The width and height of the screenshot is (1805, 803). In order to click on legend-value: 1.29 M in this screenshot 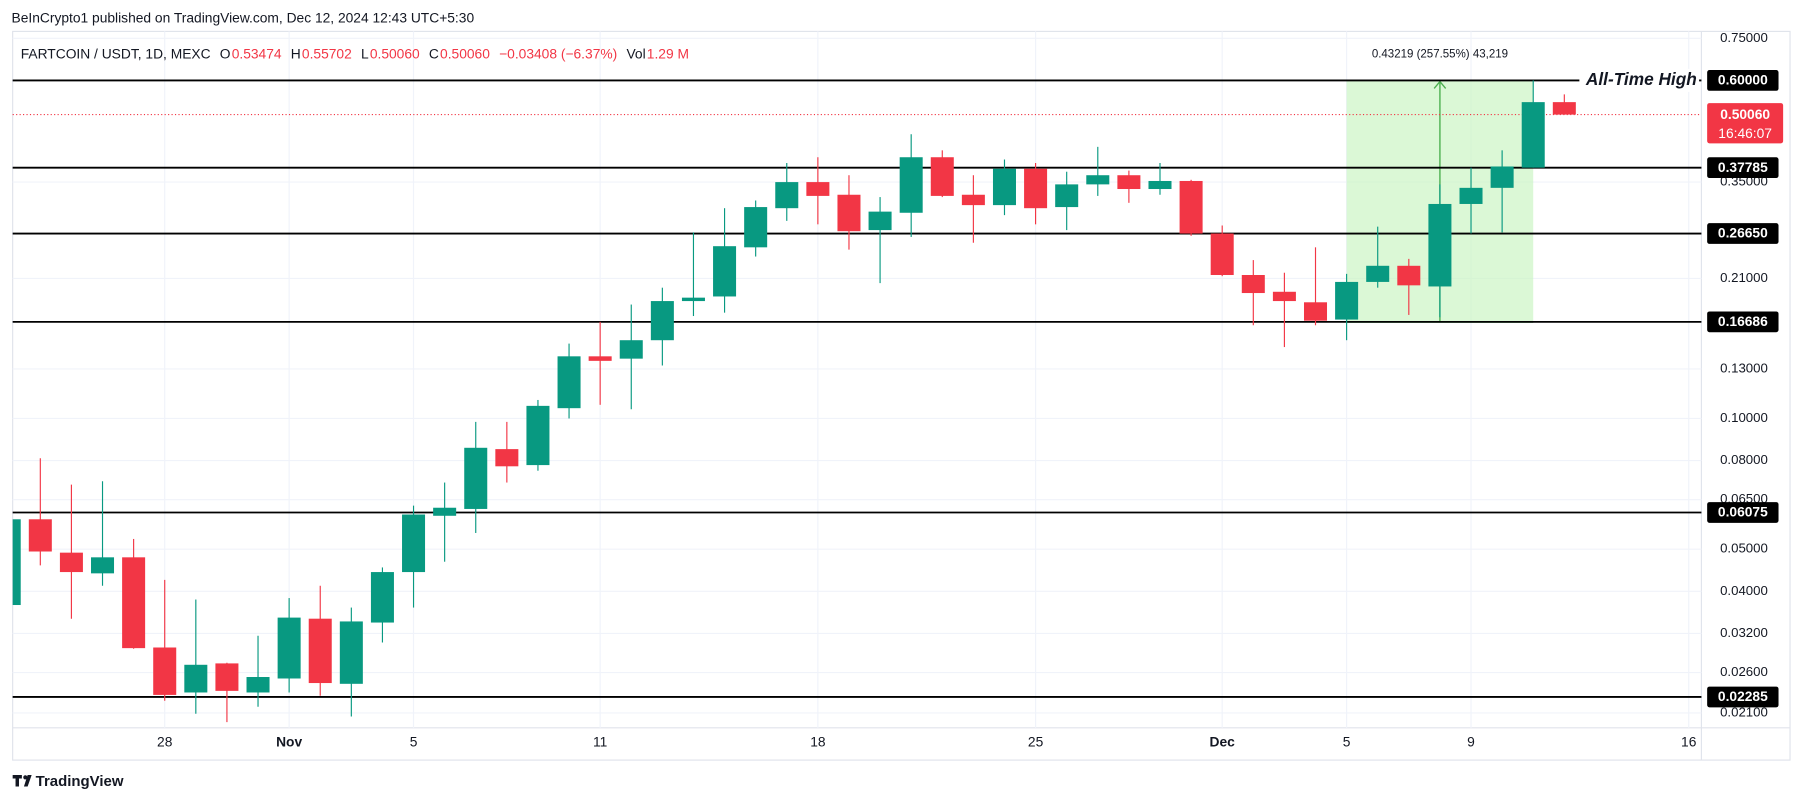, I will do `click(668, 53)`.